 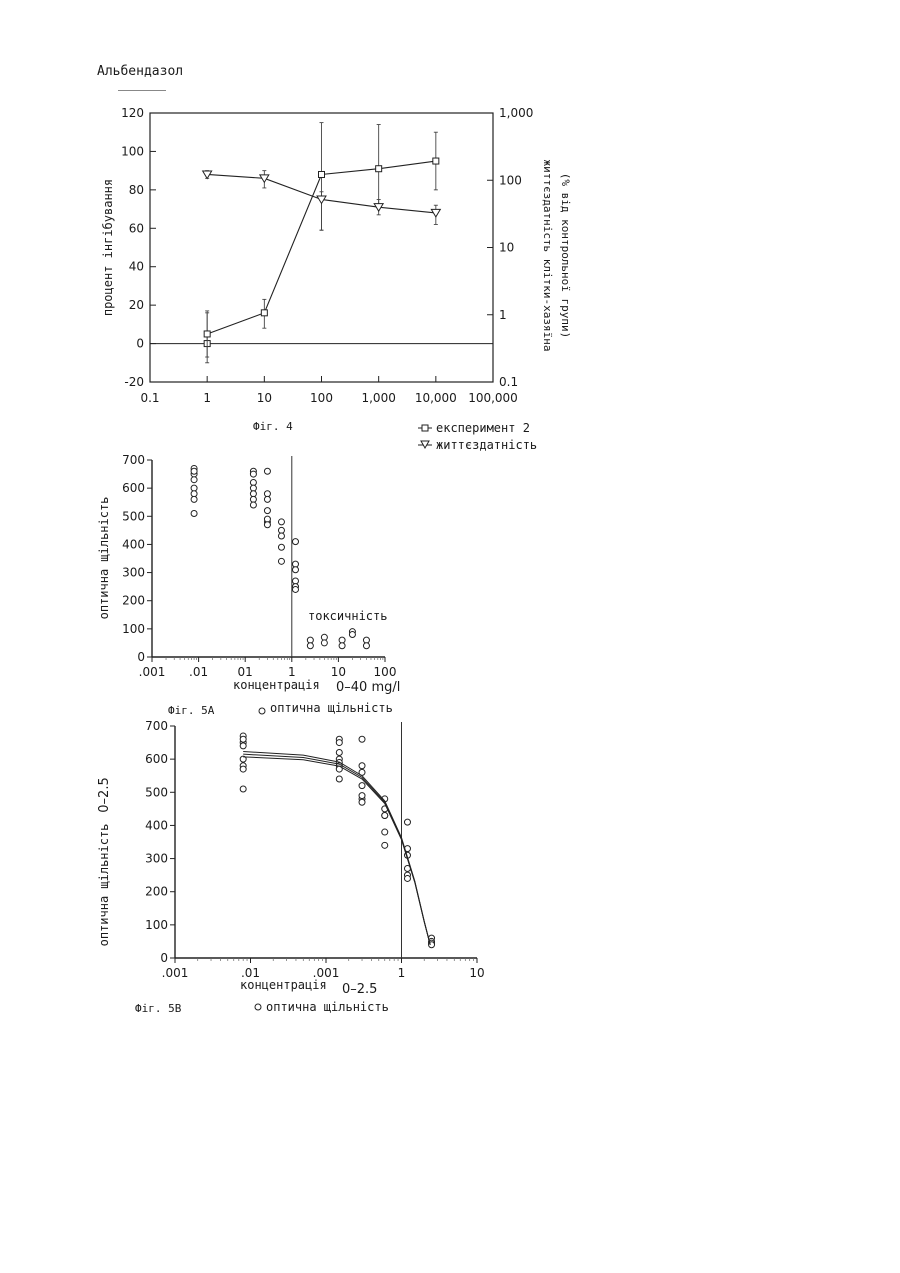 I want to click on fitted-curve, so click(x=336, y=851).